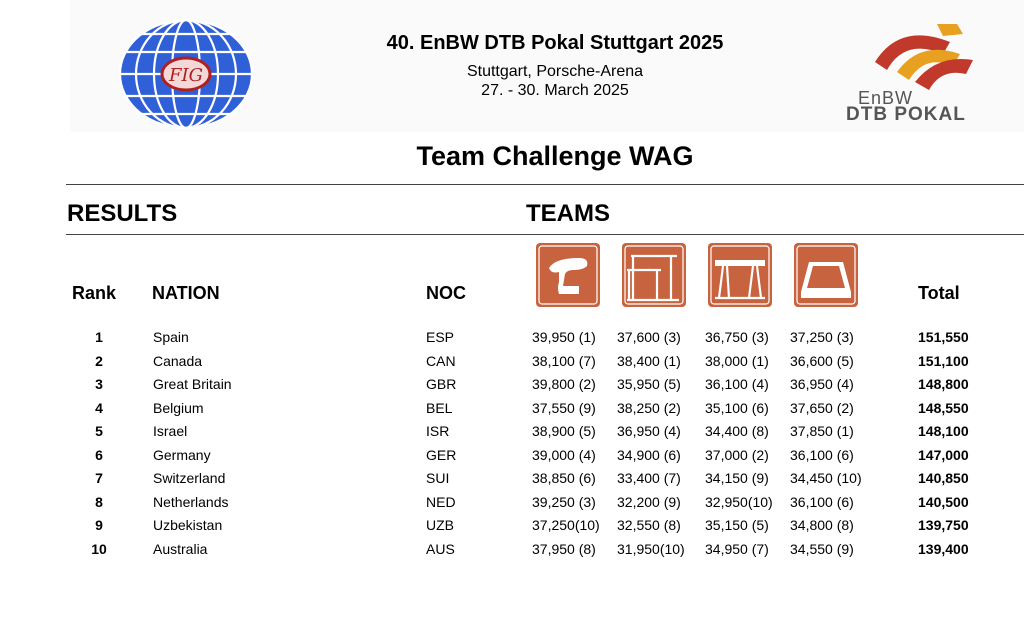 The image size is (1024, 634). Describe the element at coordinates (99, 501) in the screenshot. I see `rank-cell: 8` at that location.